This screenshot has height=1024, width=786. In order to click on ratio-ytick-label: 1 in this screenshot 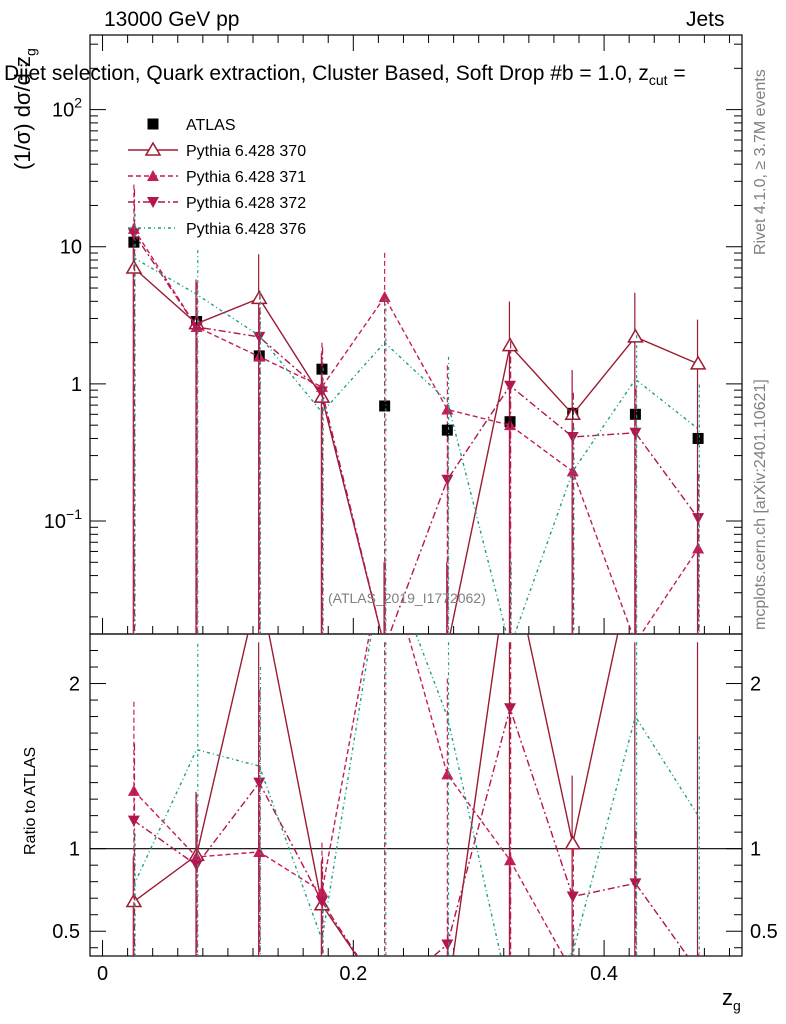, I will do `click(74, 850)`.